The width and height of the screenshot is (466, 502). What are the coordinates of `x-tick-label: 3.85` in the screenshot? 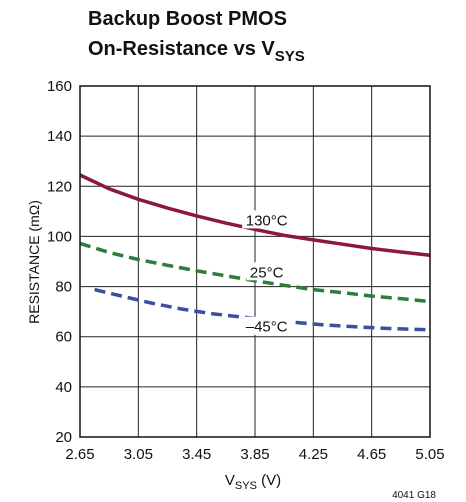 It's located at (254, 454).